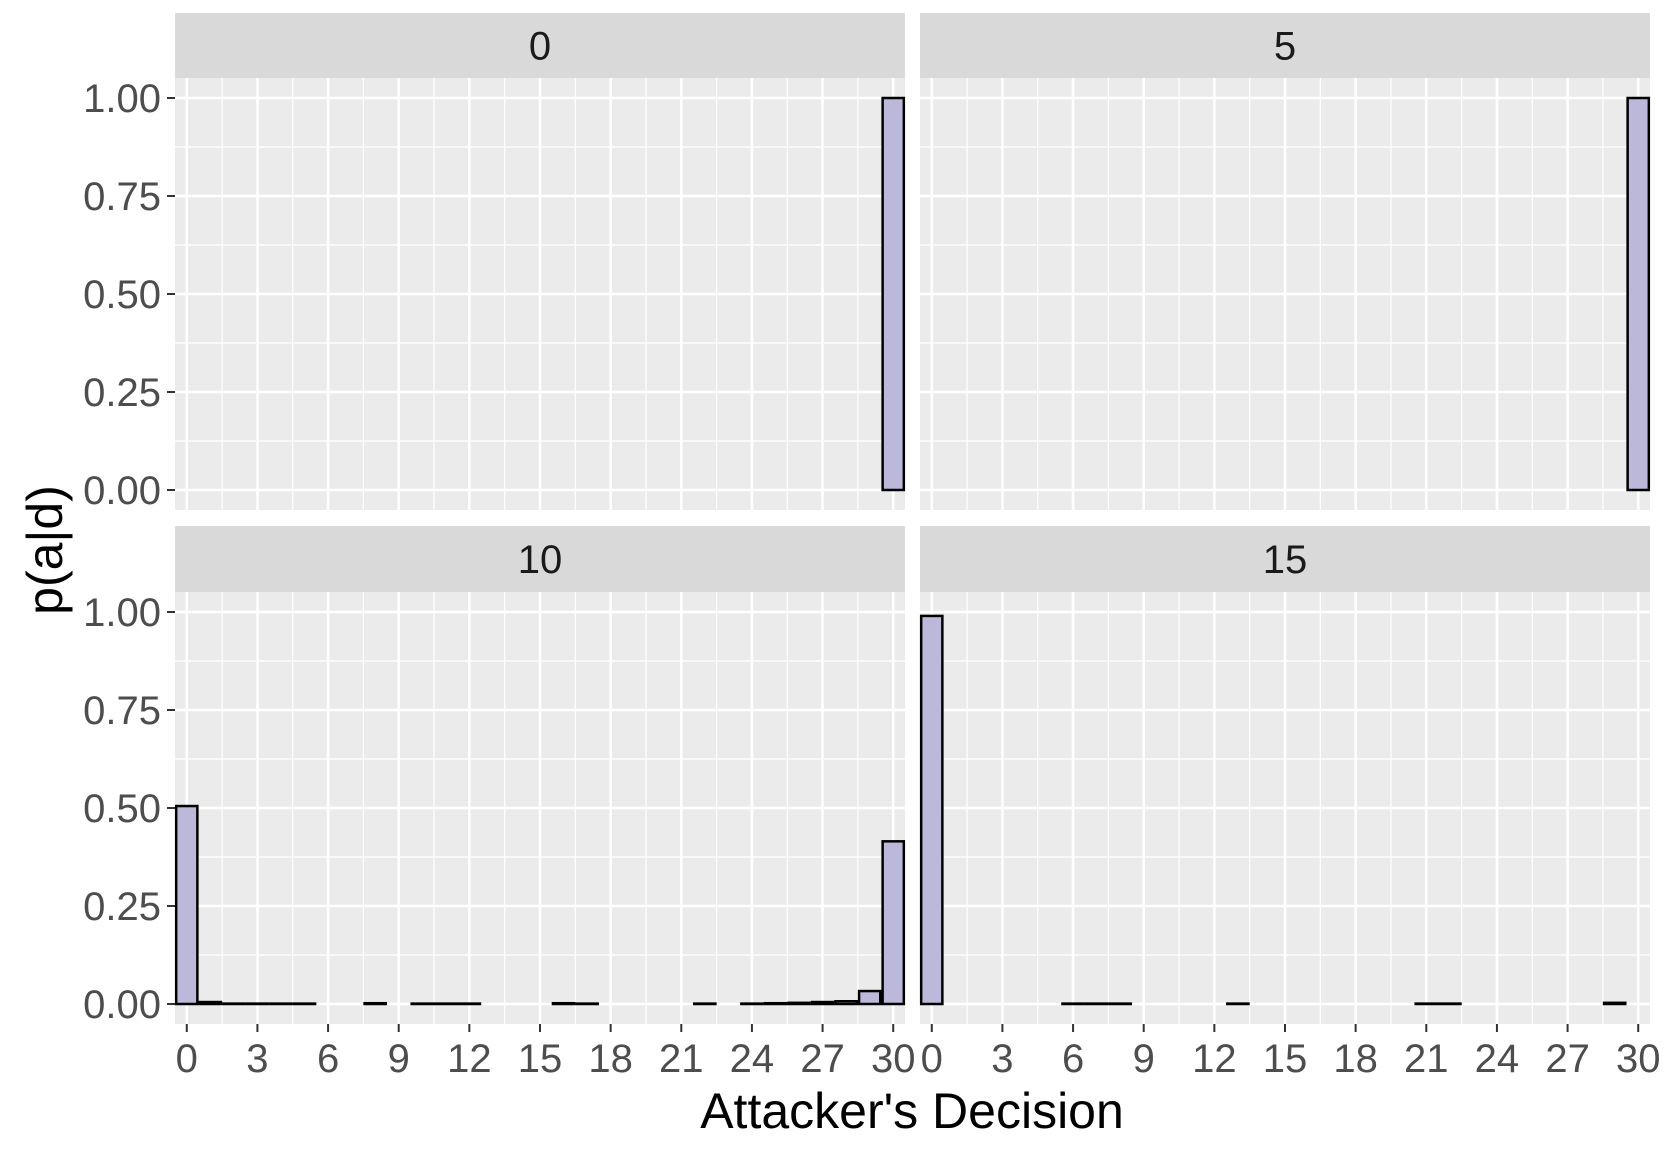 The width and height of the screenshot is (1664, 1156). I want to click on strip-label: 0, so click(540, 47).